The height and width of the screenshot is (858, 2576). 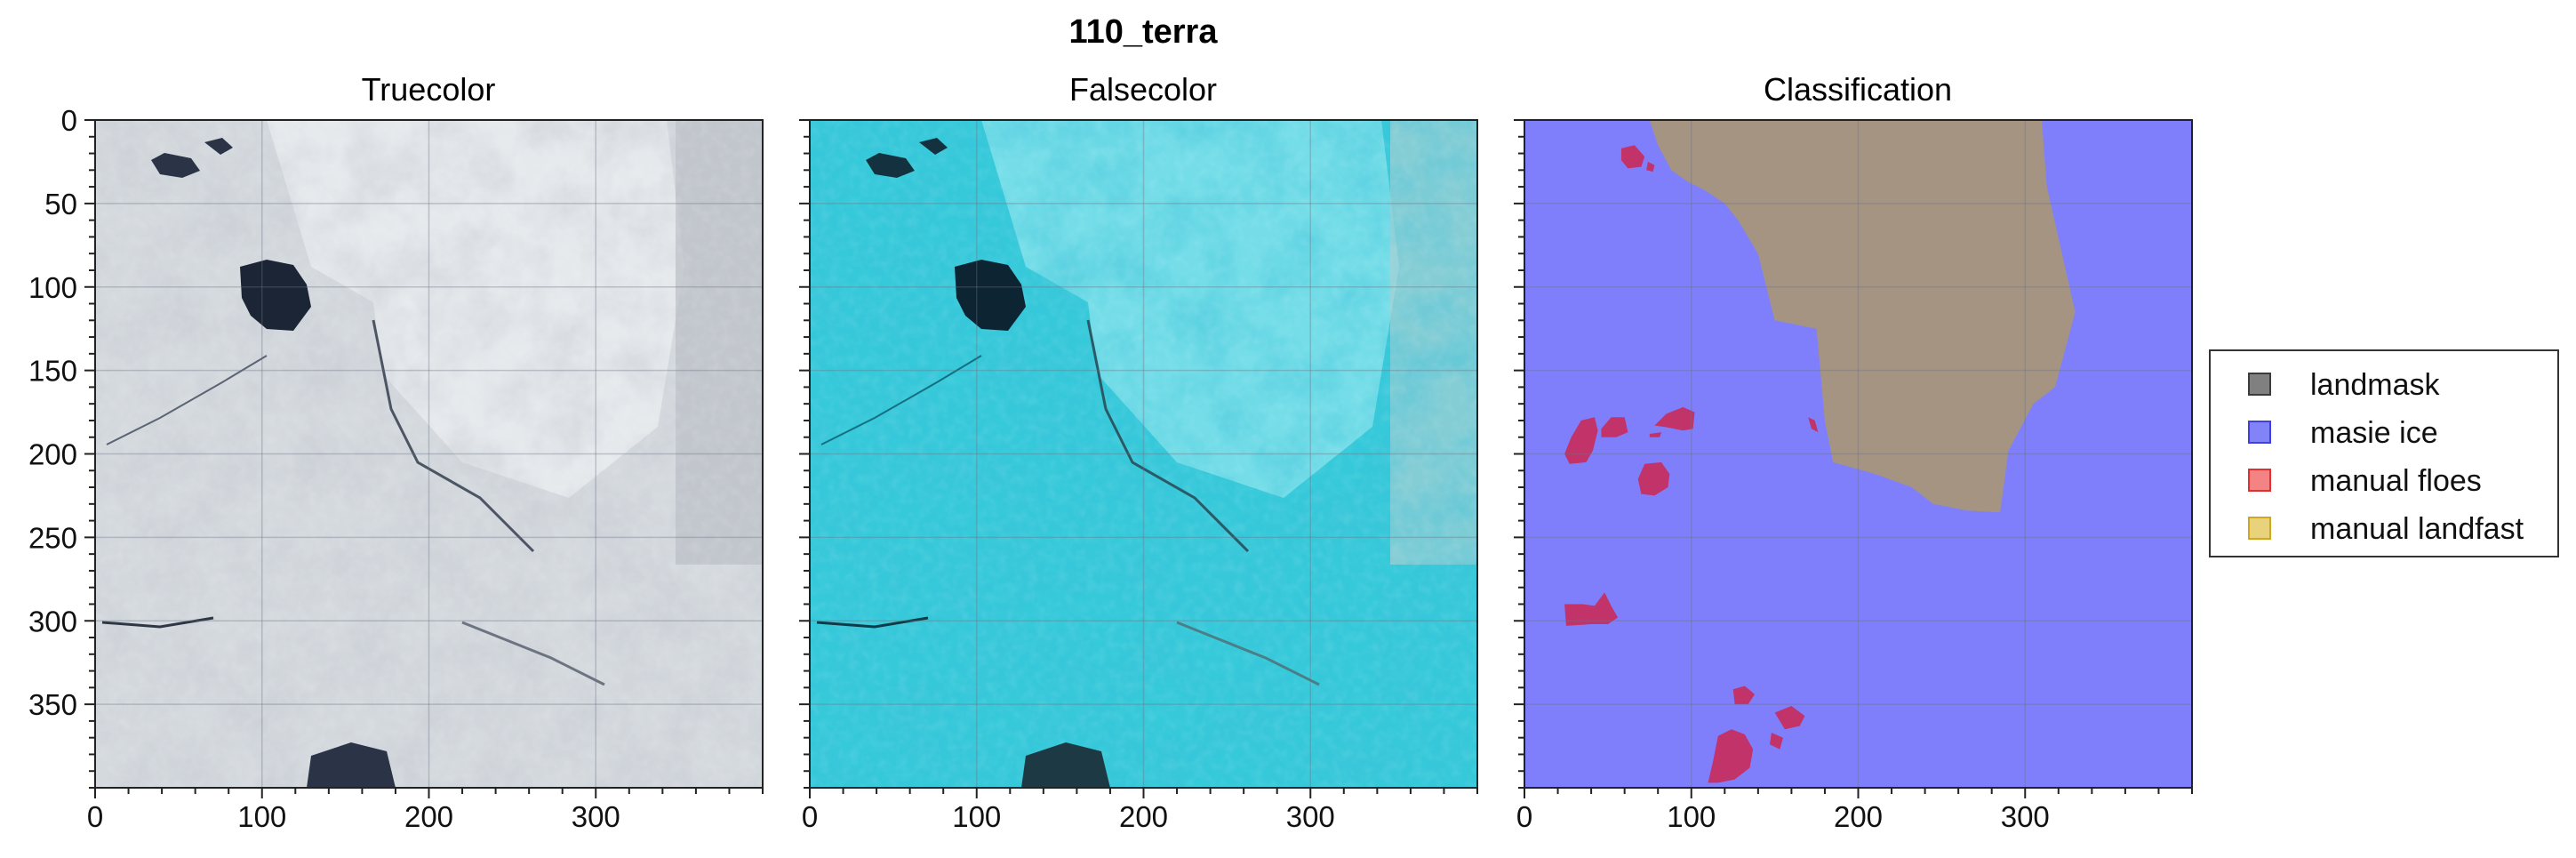 What do you see at coordinates (69, 120) in the screenshot?
I see `y-tick-label: 0` at bounding box center [69, 120].